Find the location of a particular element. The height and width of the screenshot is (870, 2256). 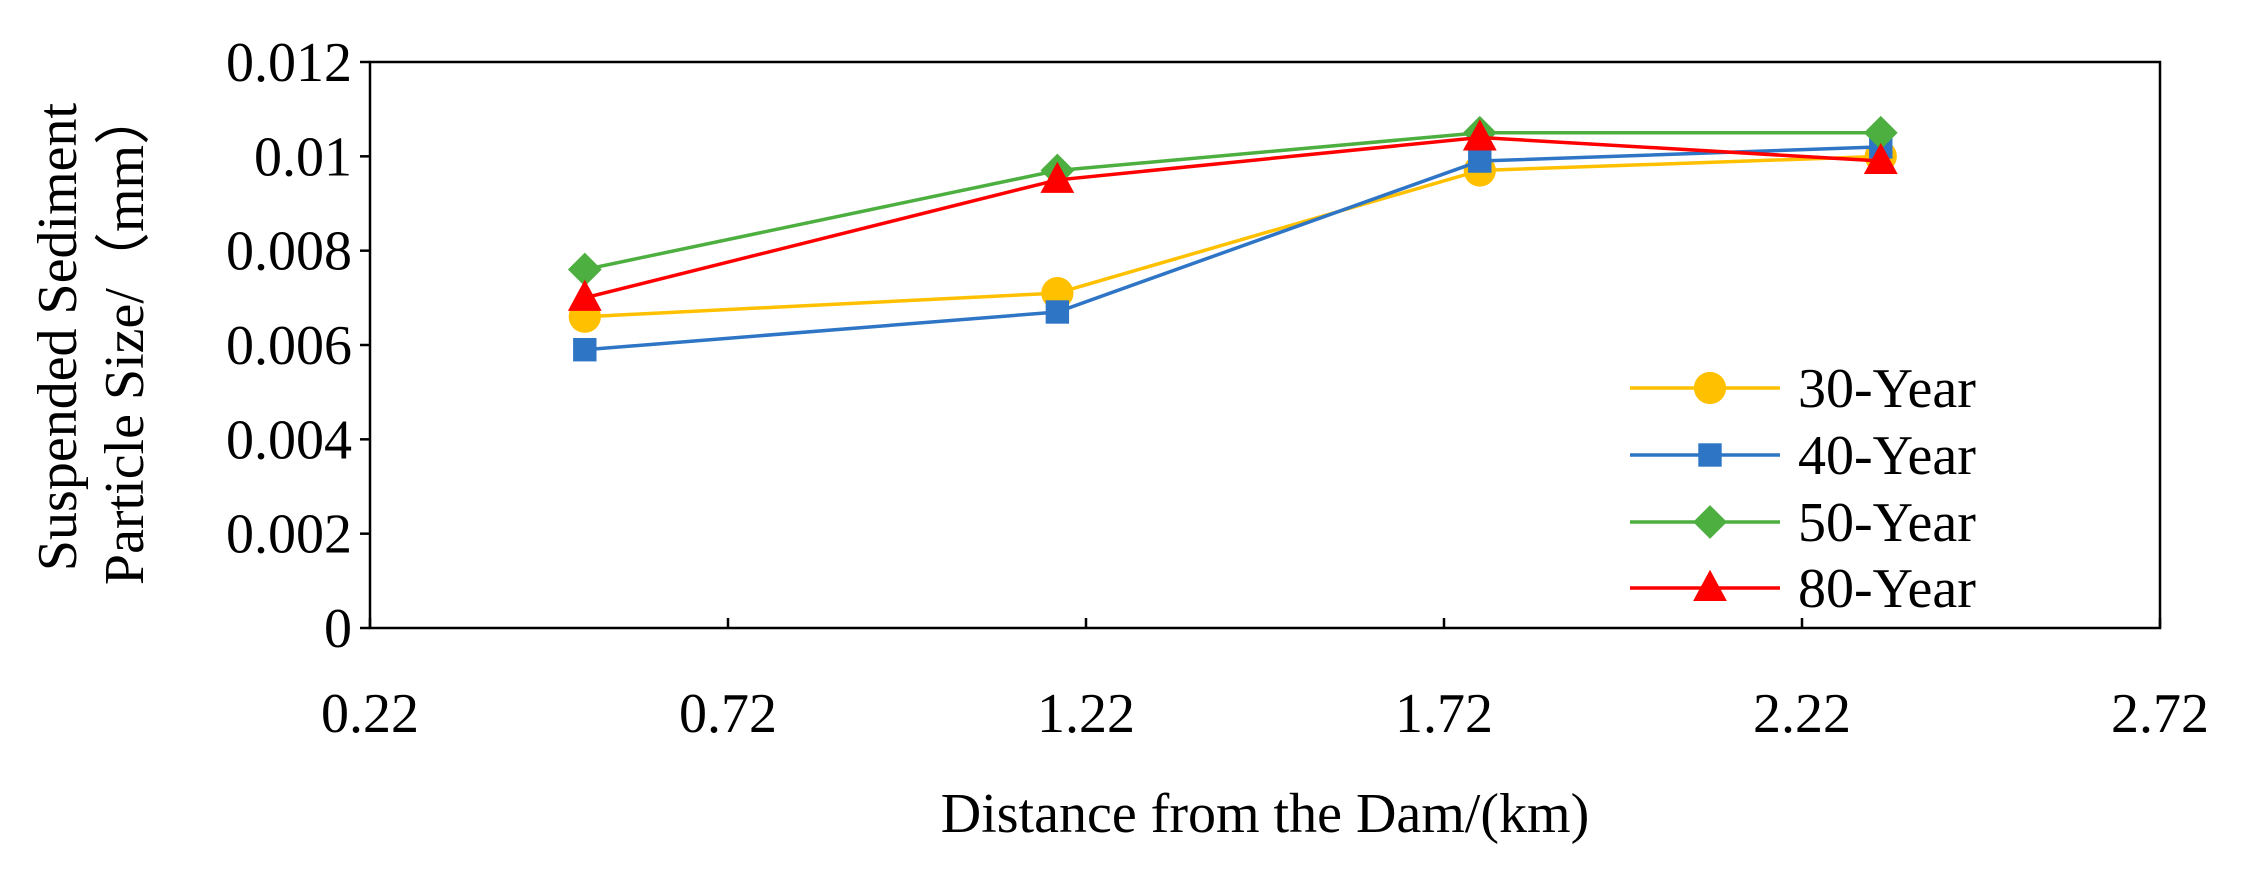

legend-label: 50-Year is located at coordinates (1887, 523).